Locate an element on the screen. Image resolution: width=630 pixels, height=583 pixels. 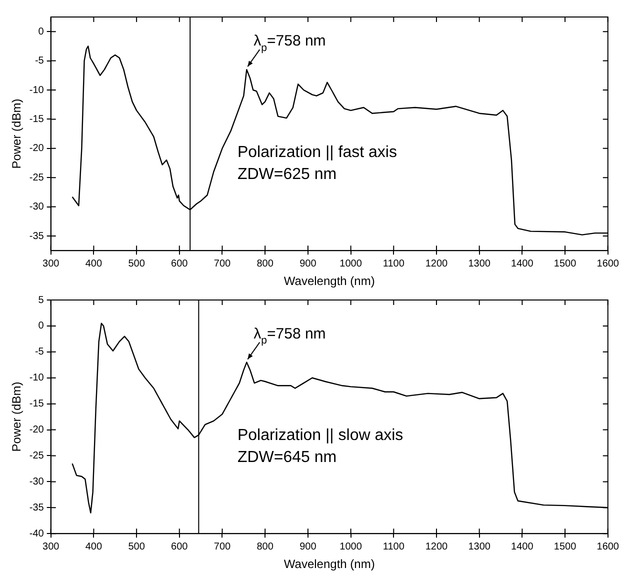
y-tick-label: -40 is located at coordinates (36, 534).